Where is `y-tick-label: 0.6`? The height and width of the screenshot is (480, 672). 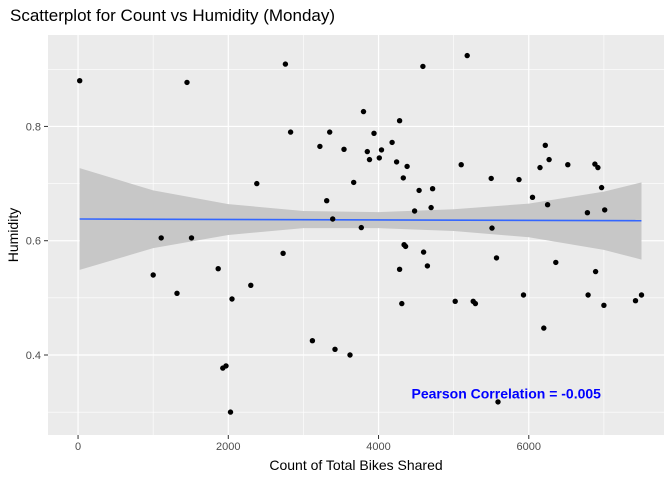
y-tick-label: 0.6 is located at coordinates (33, 242).